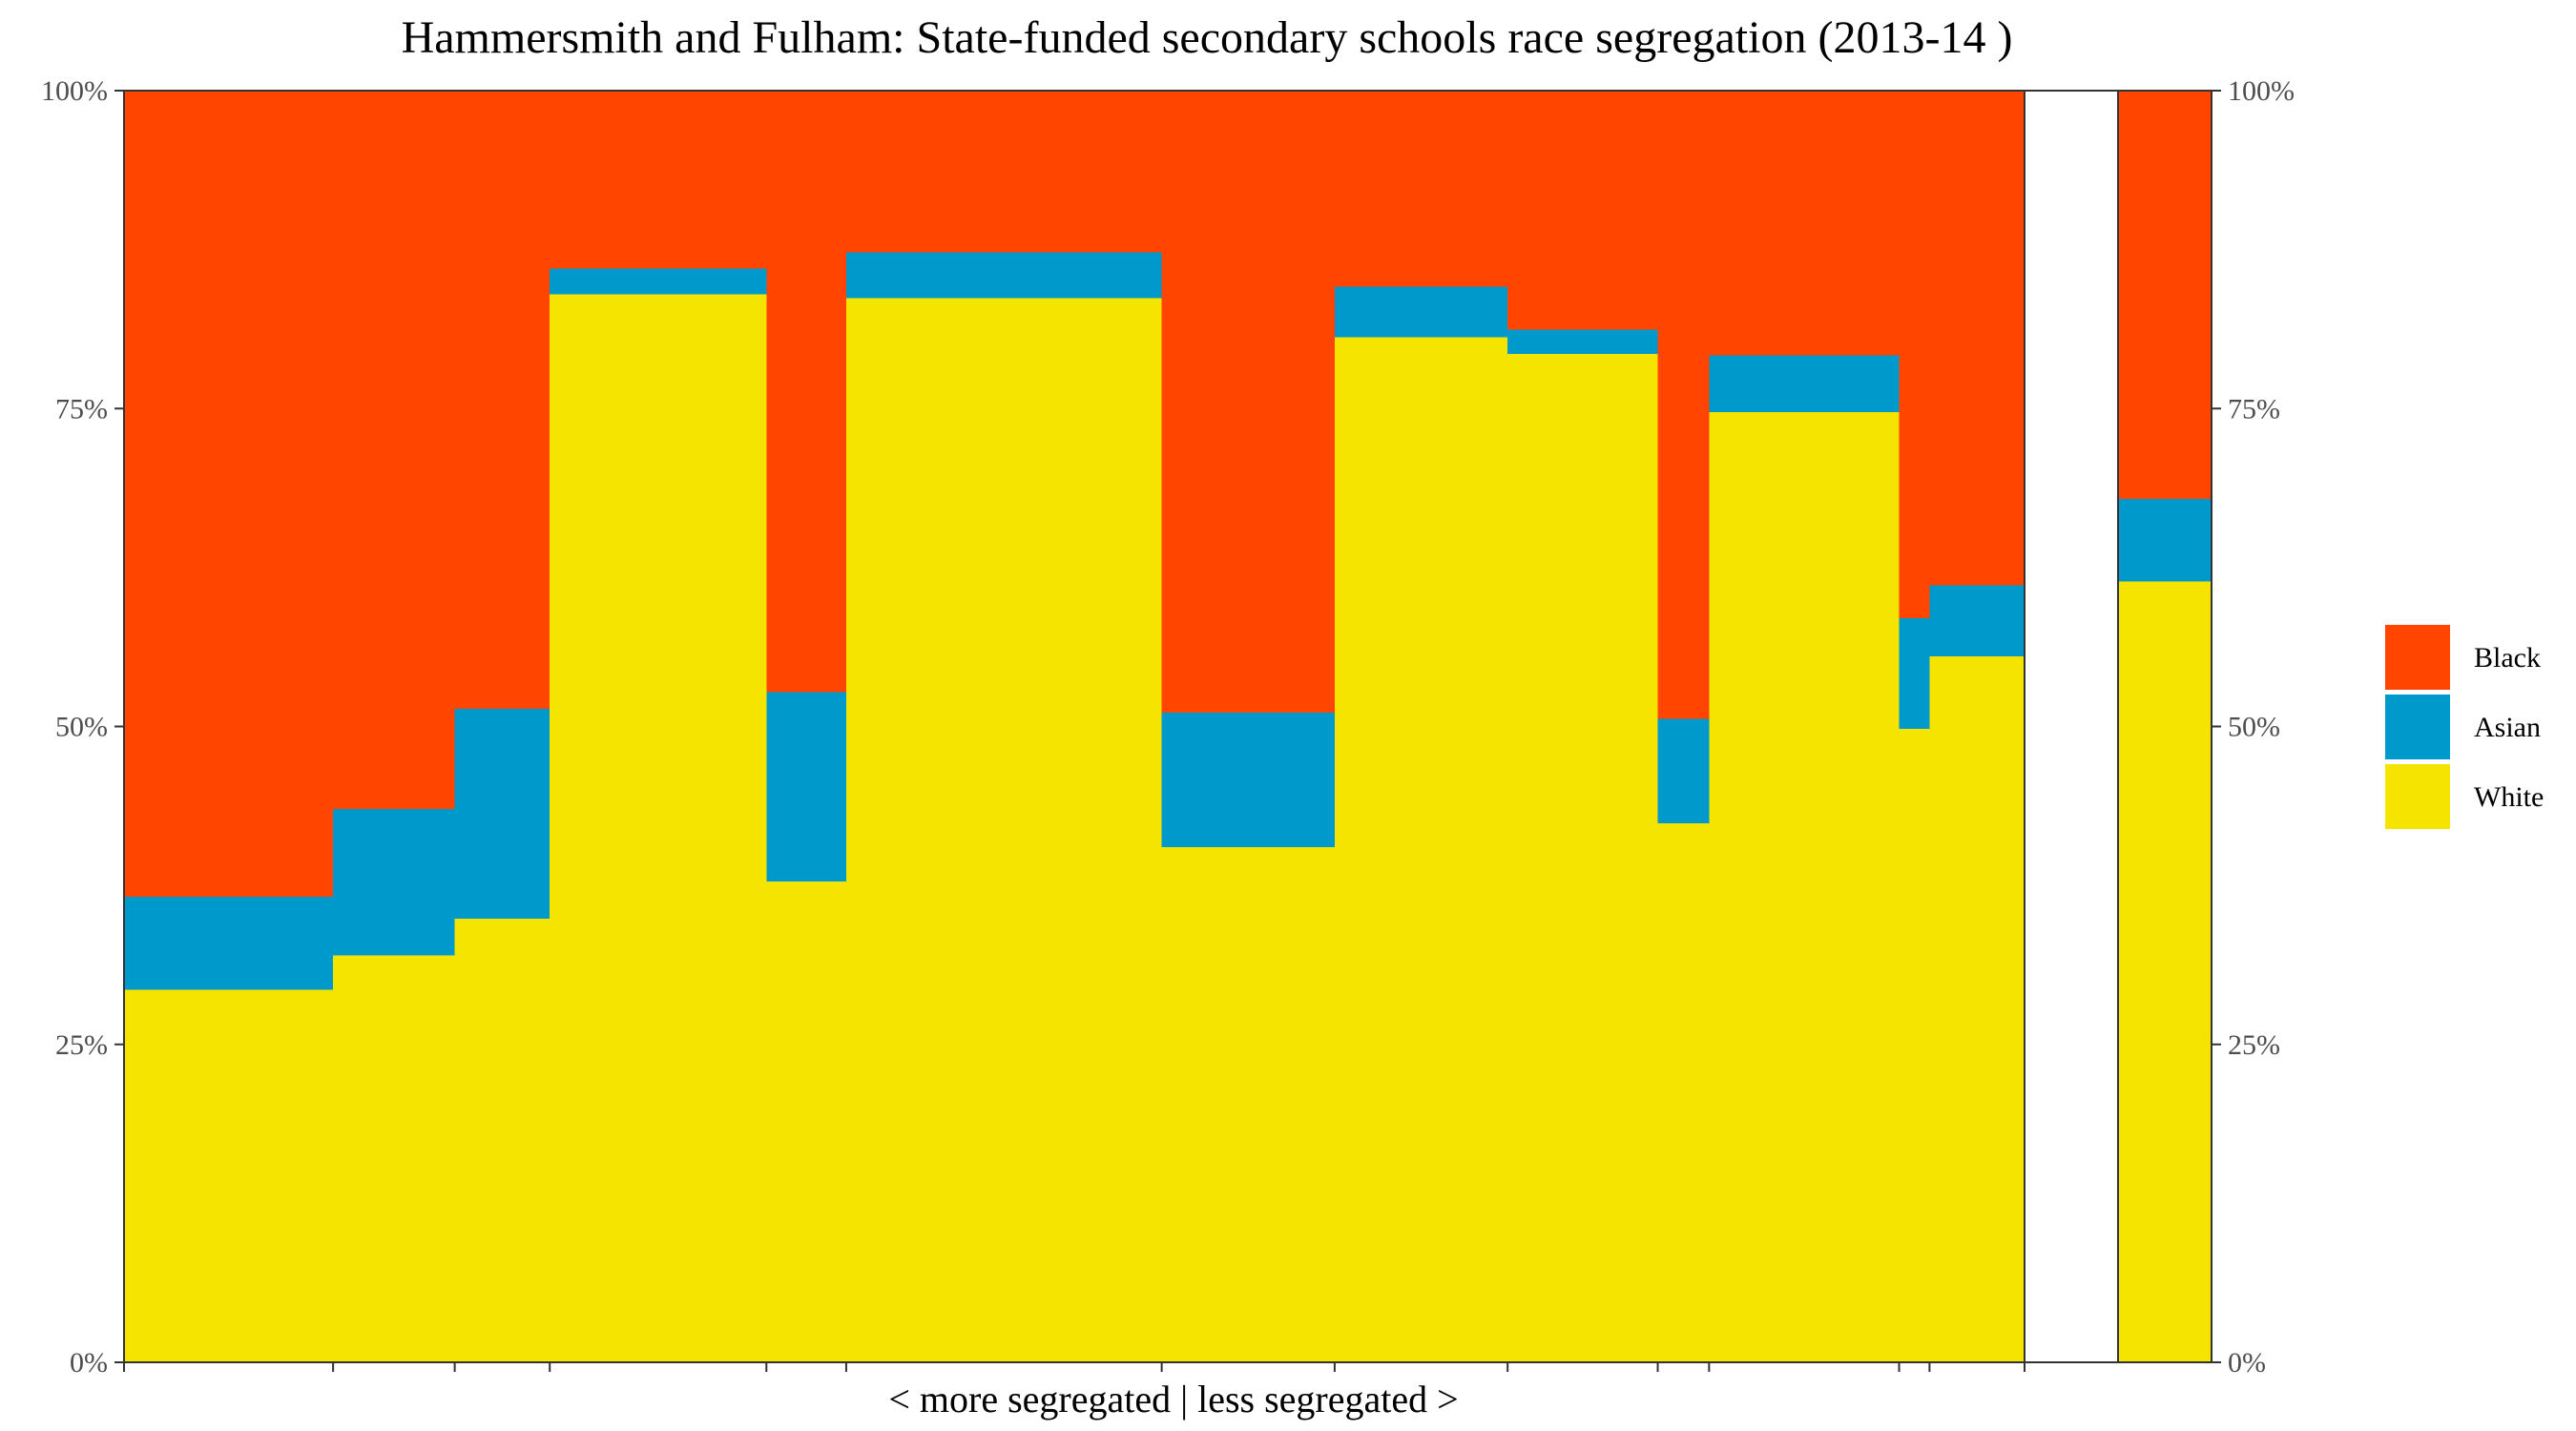  I want to click on school-3-asian-bar, so click(502, 813).